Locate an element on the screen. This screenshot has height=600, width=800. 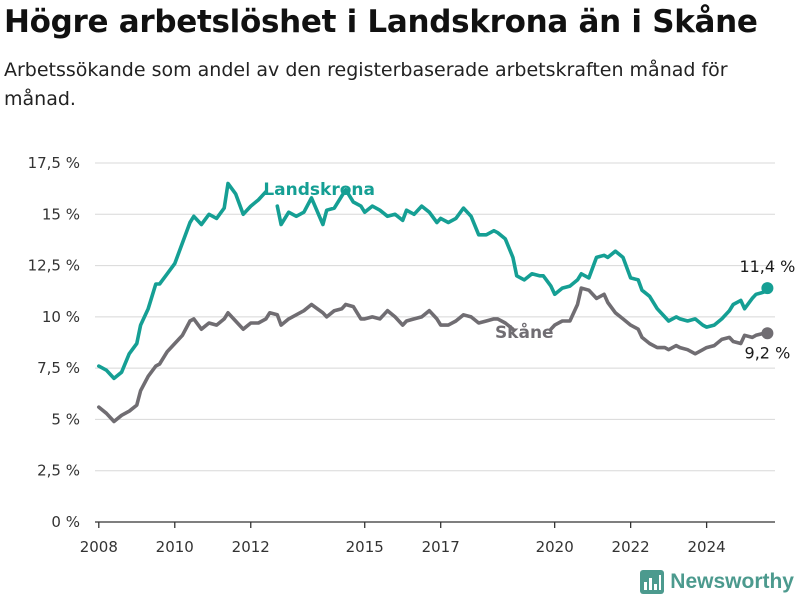
x-tick-label: 2020 is located at coordinates (555, 547).